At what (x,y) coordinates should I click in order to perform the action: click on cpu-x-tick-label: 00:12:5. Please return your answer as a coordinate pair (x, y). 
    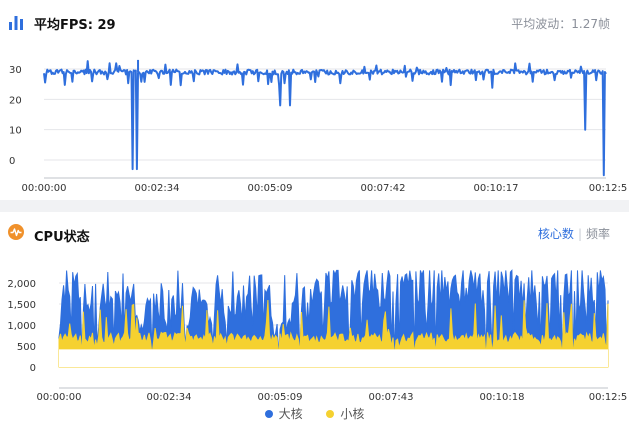
    Looking at the image, I should click on (608, 397).